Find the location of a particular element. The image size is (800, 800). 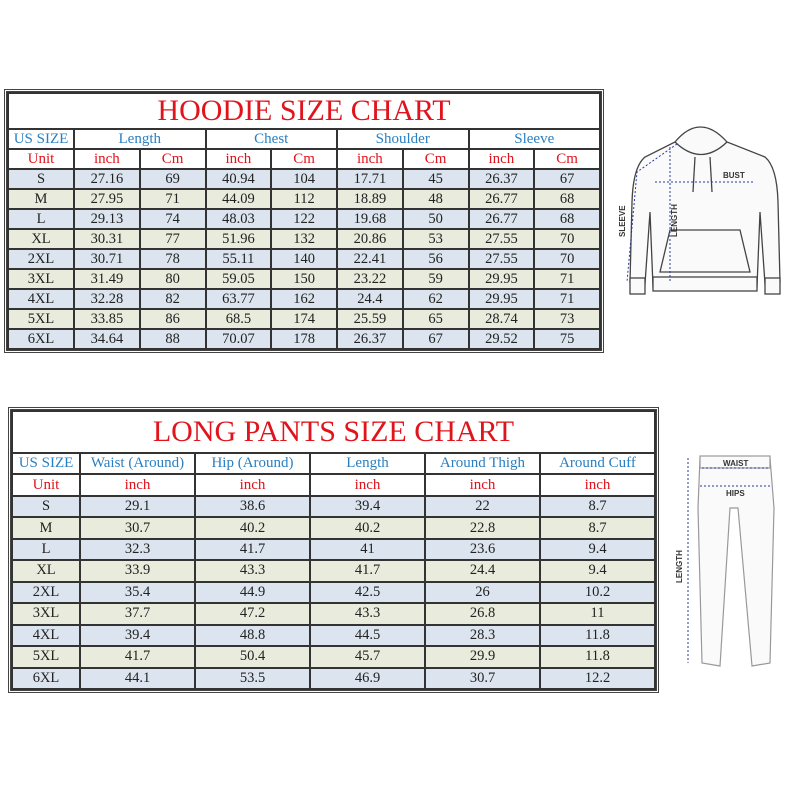

table-cell: 65 is located at coordinates (435, 319).